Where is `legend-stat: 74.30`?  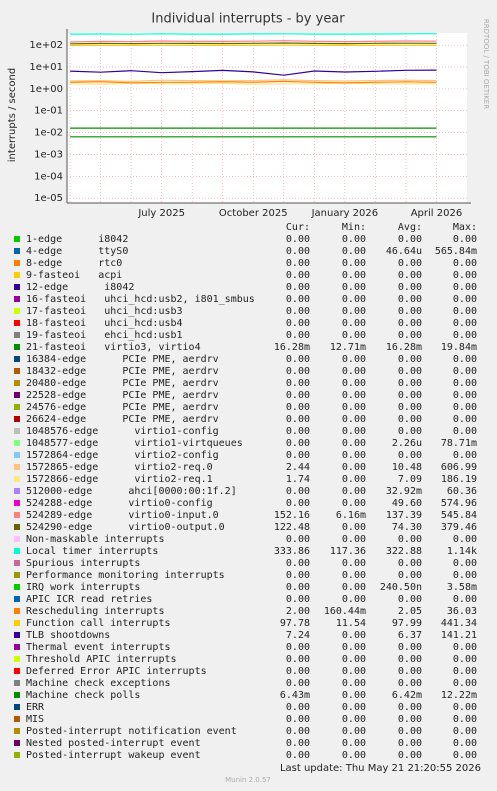 legend-stat: 74.30 is located at coordinates (407, 527).